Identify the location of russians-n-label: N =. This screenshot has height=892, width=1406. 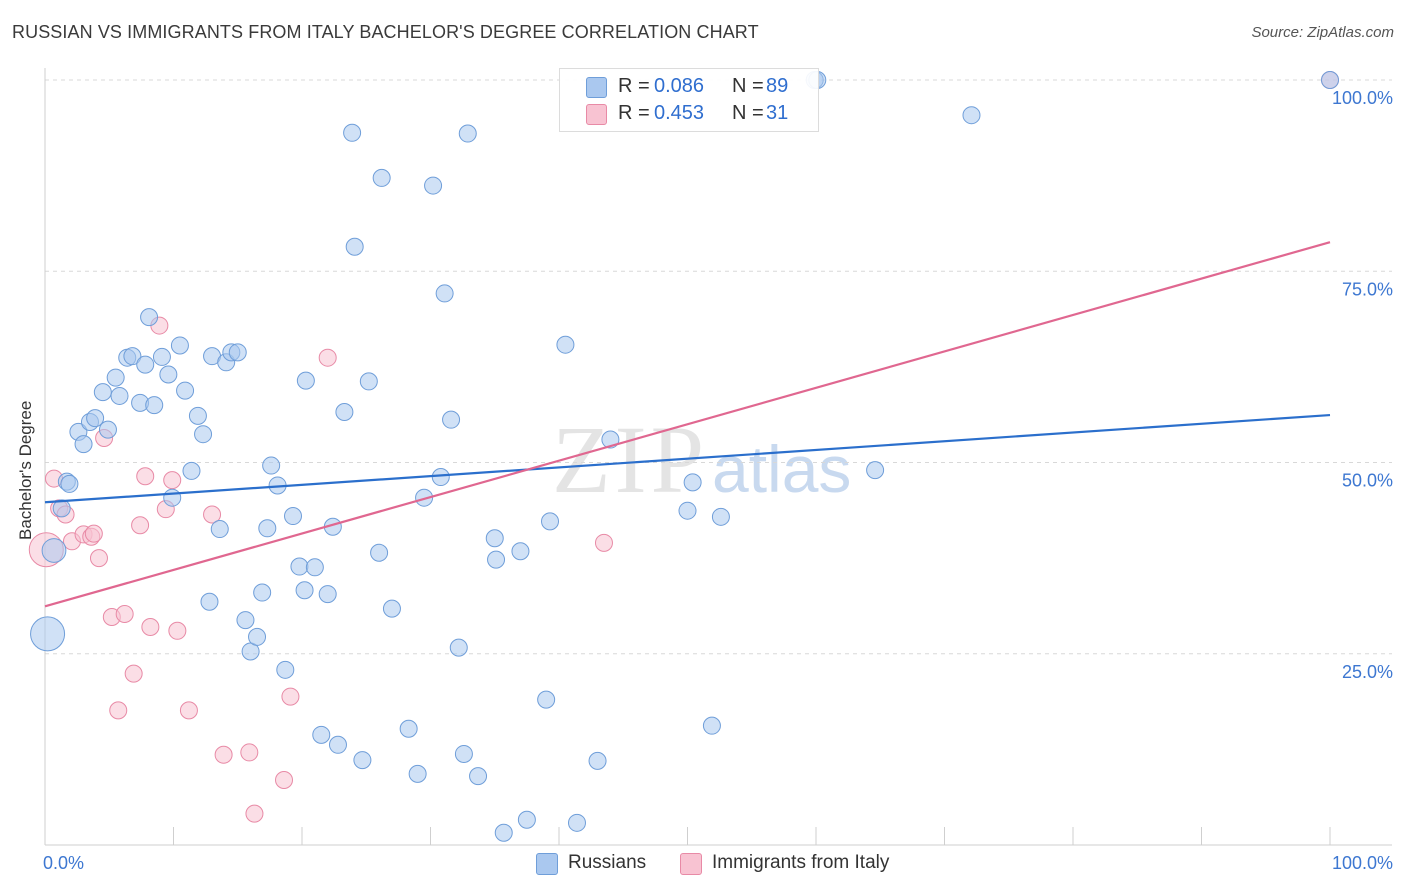
(748, 86).